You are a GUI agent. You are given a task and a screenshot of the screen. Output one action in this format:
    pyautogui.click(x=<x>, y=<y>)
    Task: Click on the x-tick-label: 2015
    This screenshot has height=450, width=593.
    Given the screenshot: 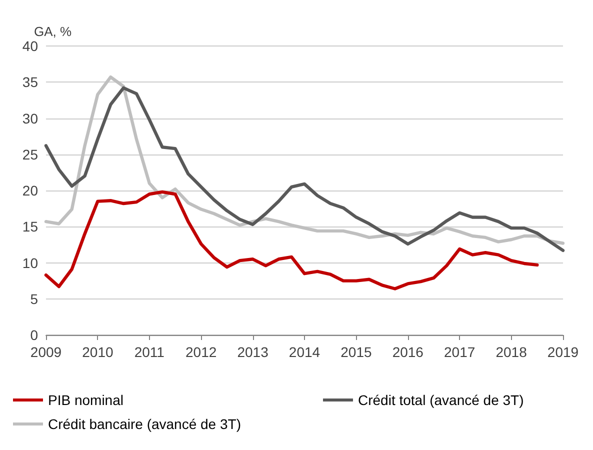 What is the action you would take?
    pyautogui.click(x=356, y=352)
    